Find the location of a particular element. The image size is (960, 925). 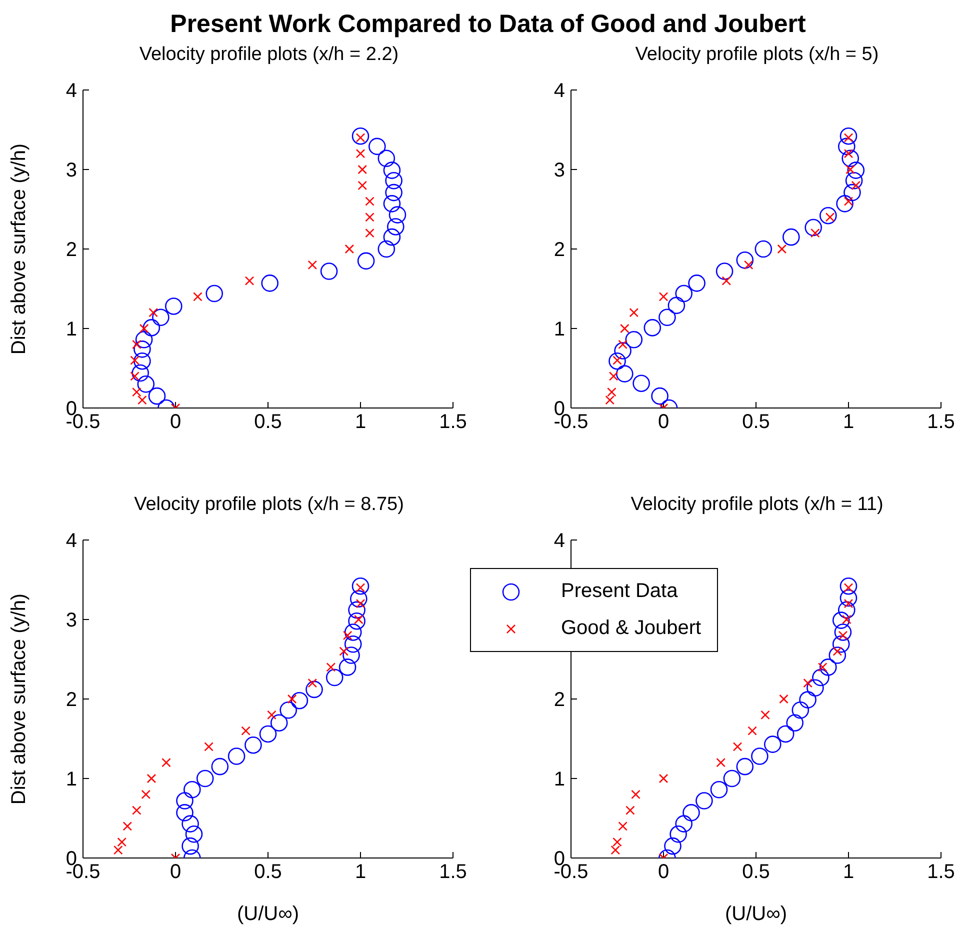

x-axis-title: (U/U∞) is located at coordinates (756, 914).